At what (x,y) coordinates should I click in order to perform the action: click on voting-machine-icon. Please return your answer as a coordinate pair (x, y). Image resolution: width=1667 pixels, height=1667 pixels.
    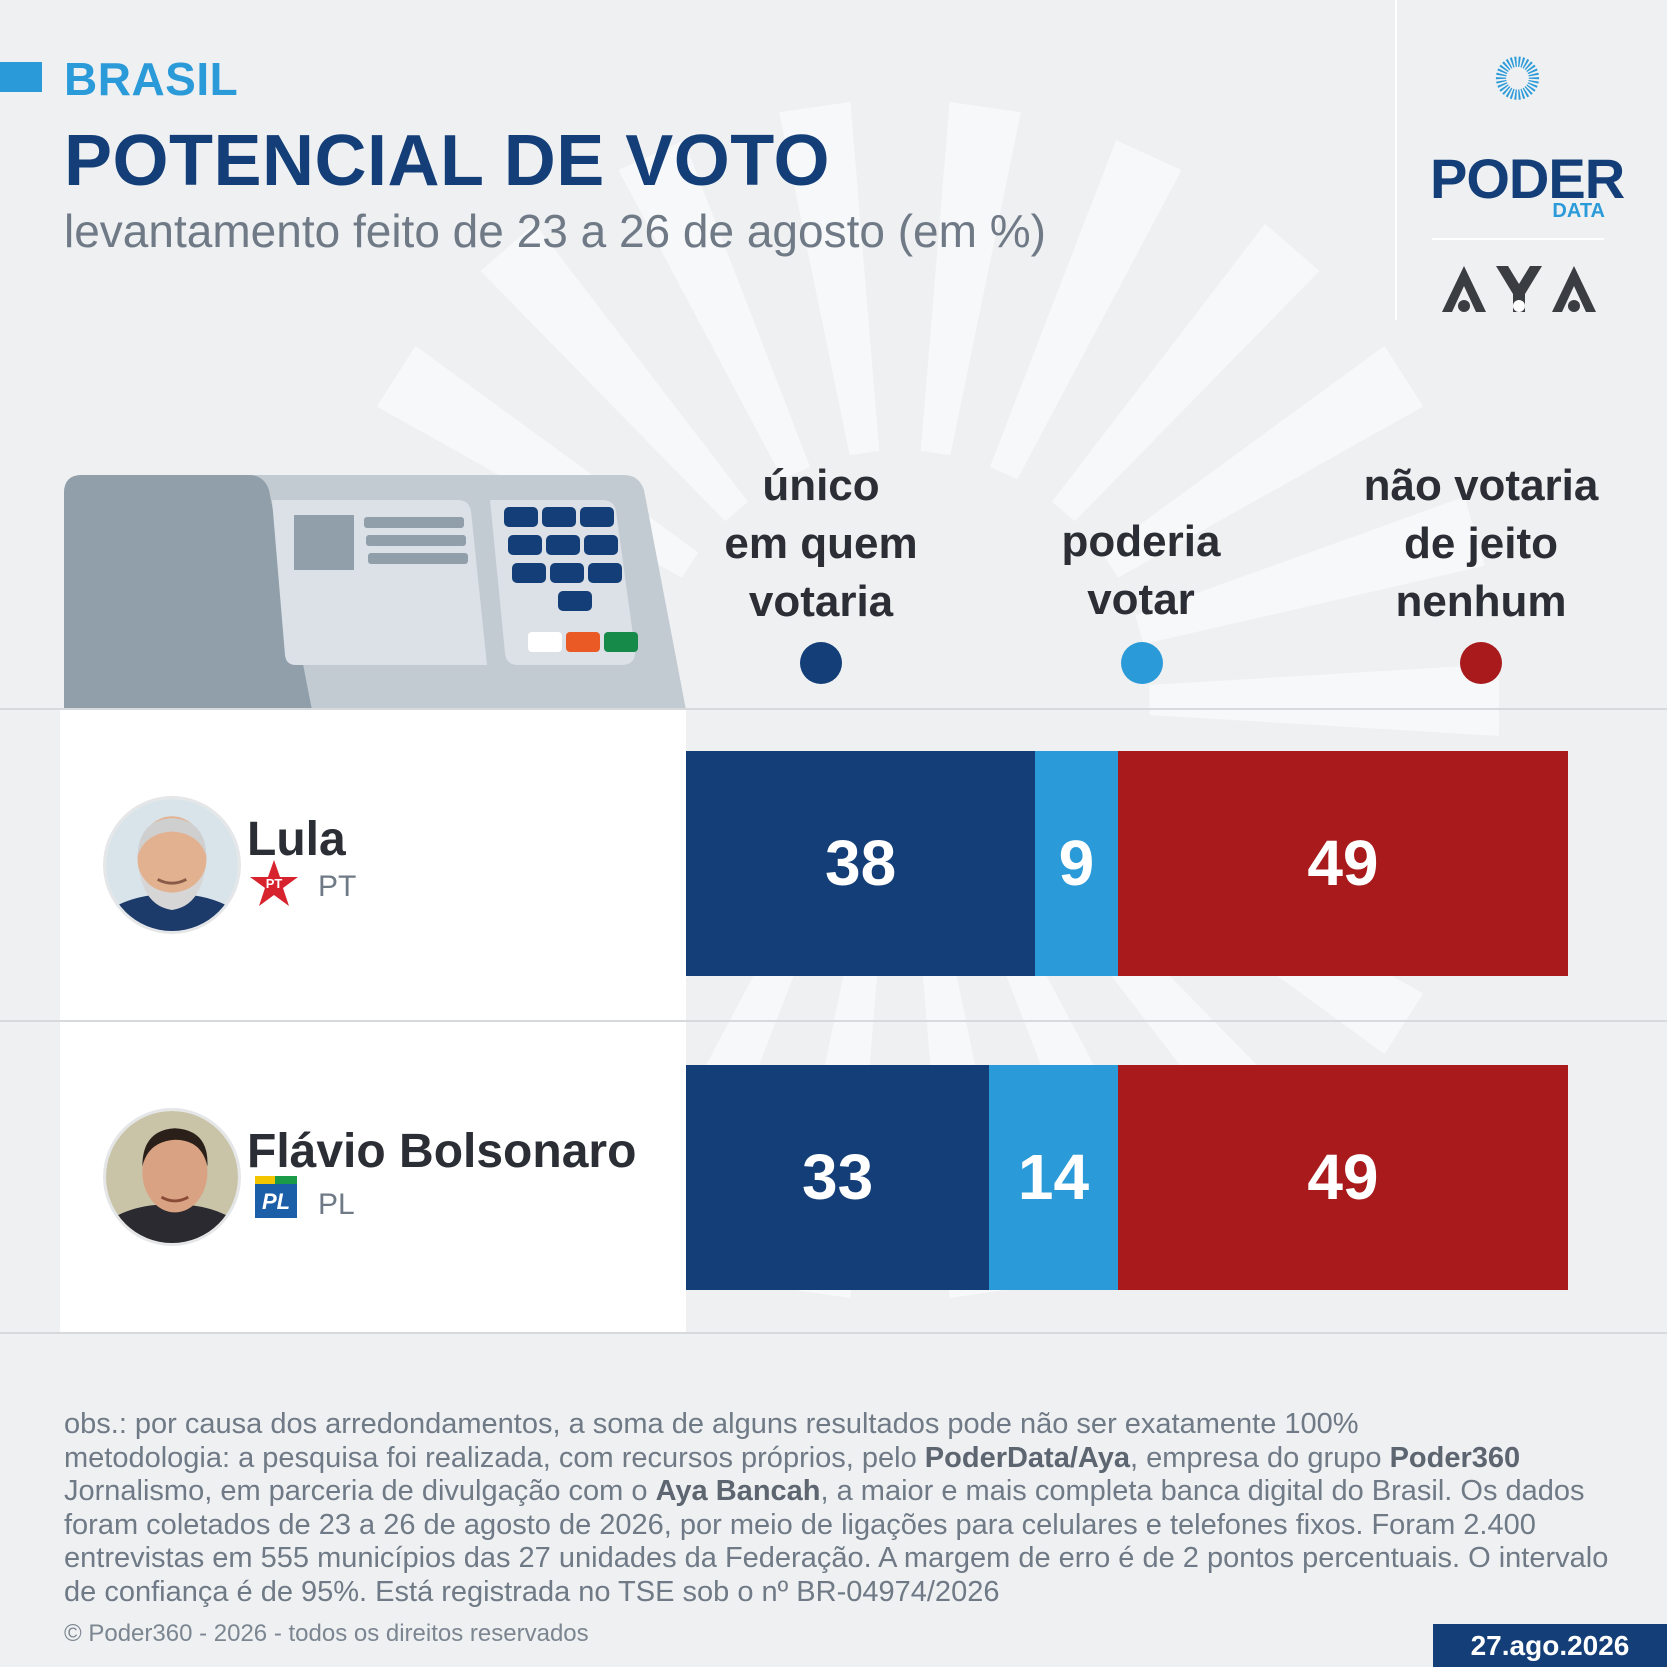
    Looking at the image, I should click on (375, 592).